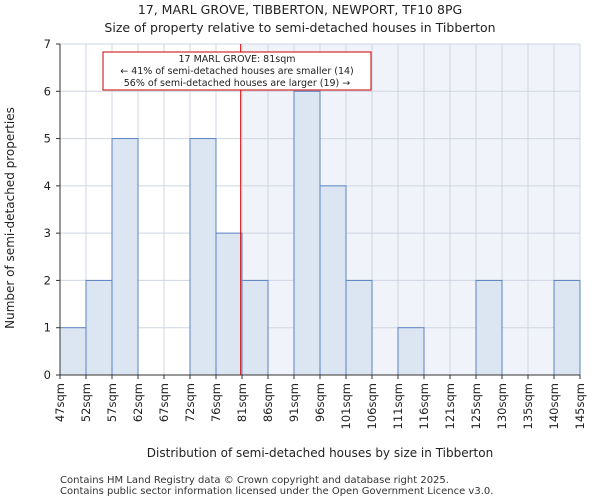 The width and height of the screenshot is (600, 504). What do you see at coordinates (411, 351) in the screenshot?
I see `bar-111sqm` at bounding box center [411, 351].